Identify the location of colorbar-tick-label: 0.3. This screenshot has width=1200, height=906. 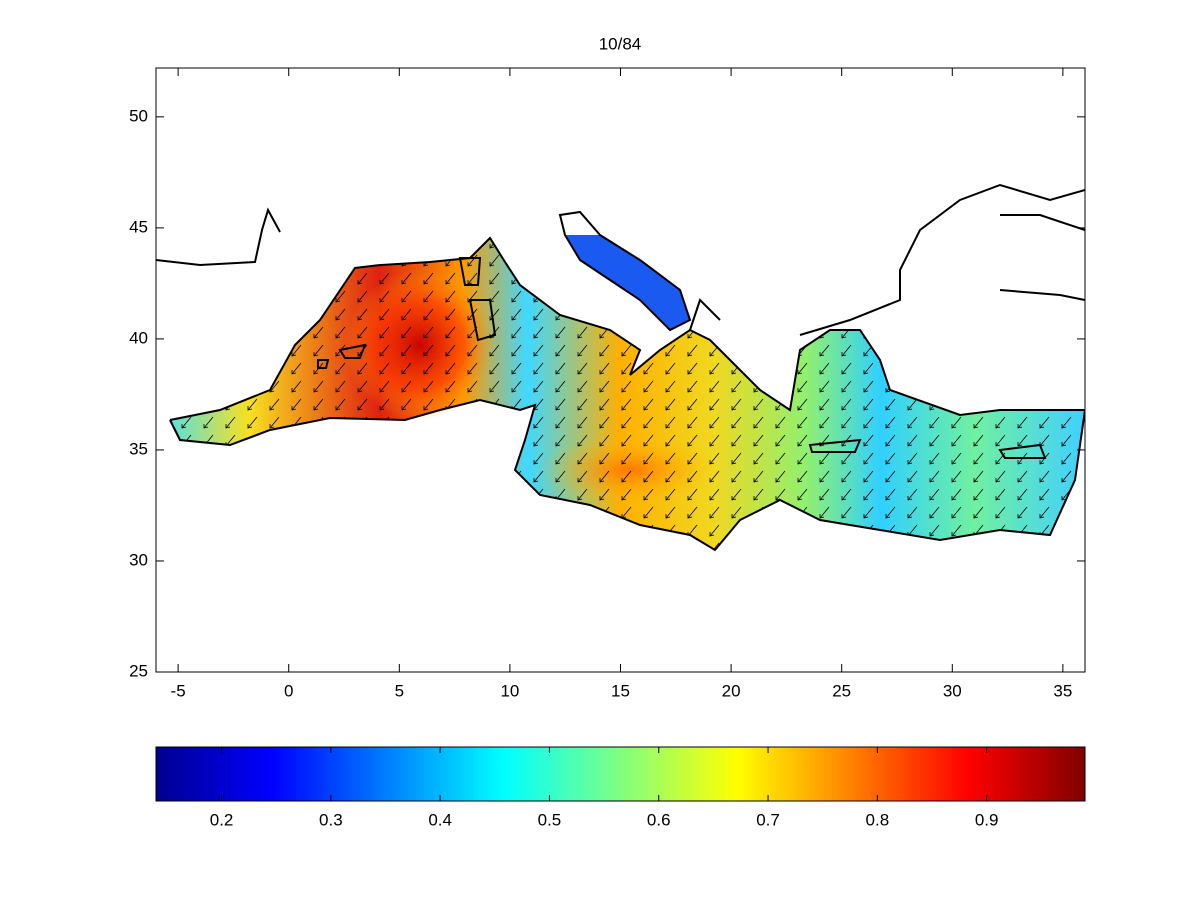
(331, 819).